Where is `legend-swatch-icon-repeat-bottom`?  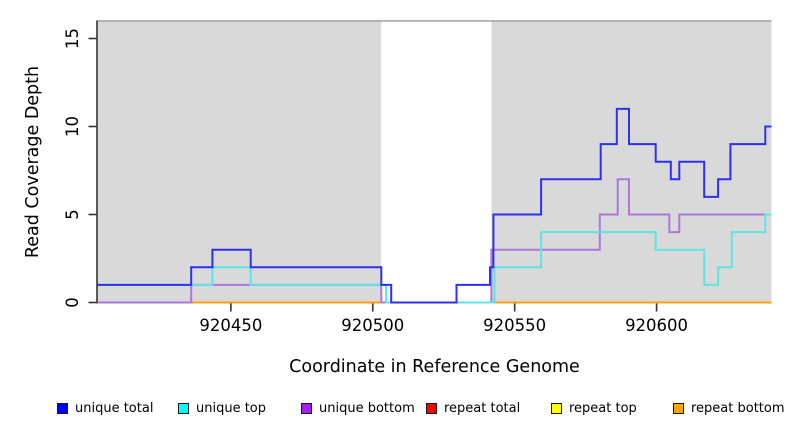
legend-swatch-icon-repeat-bottom is located at coordinates (678, 408).